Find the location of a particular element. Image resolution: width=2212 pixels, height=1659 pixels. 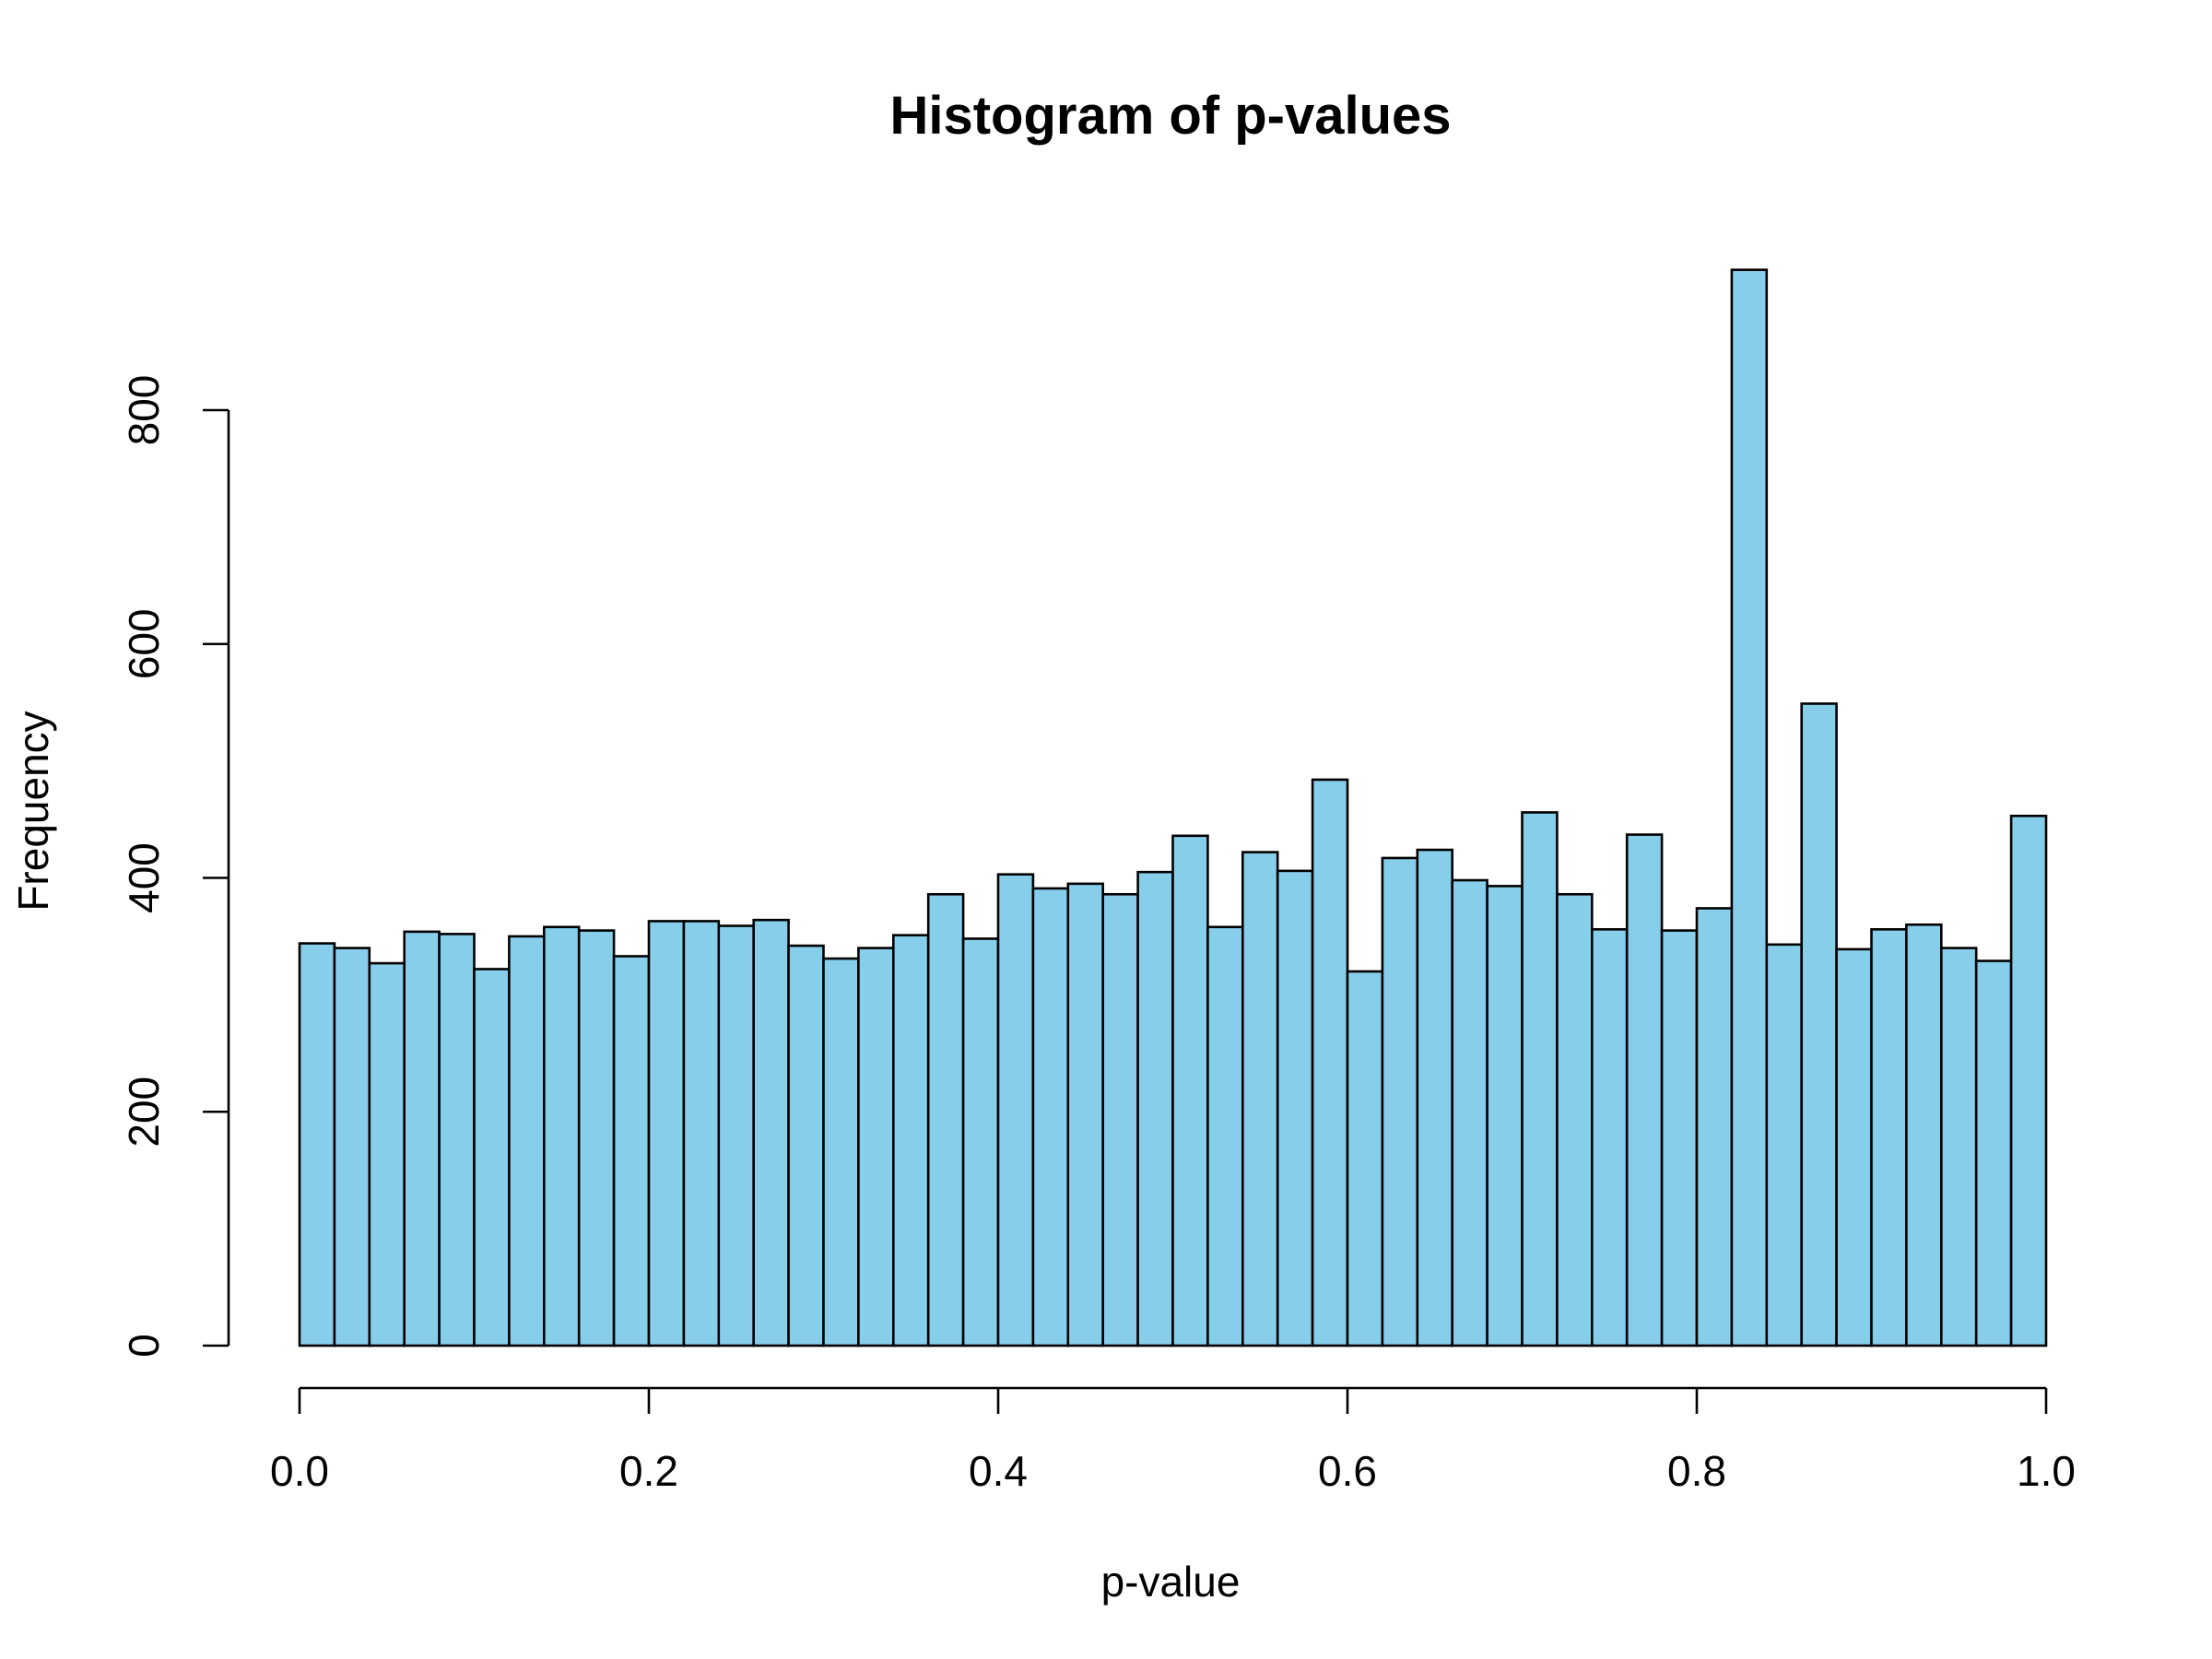

x-axis-label: p-value is located at coordinates (1171, 1582).